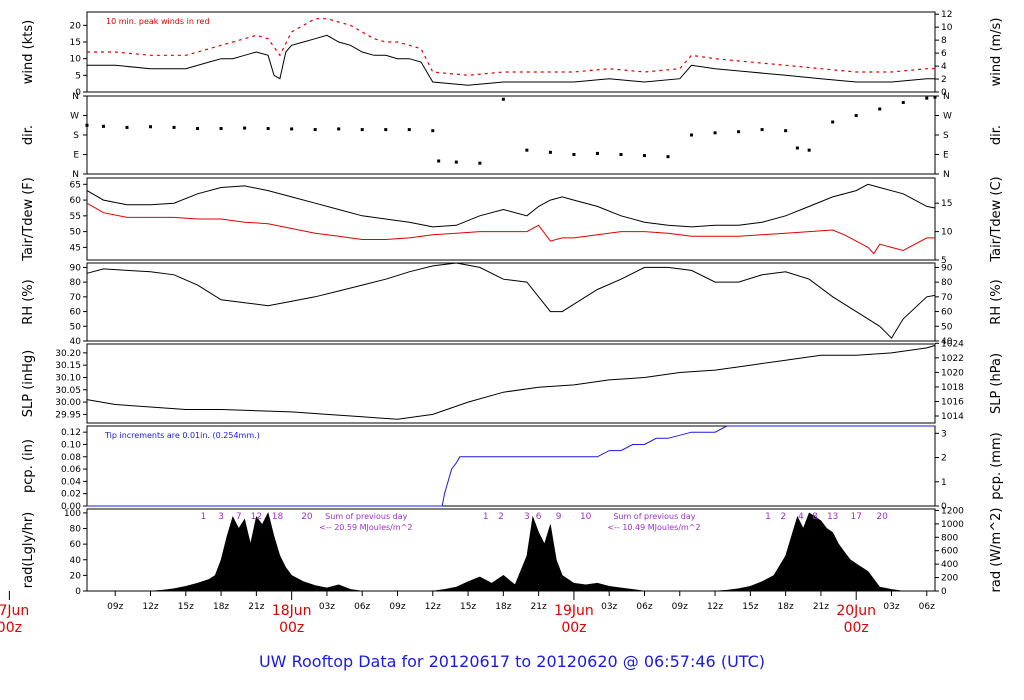 The height and width of the screenshot is (700, 1024). Describe the element at coordinates (856, 611) in the screenshot. I see `x-date-label-day: 20Jun` at that location.